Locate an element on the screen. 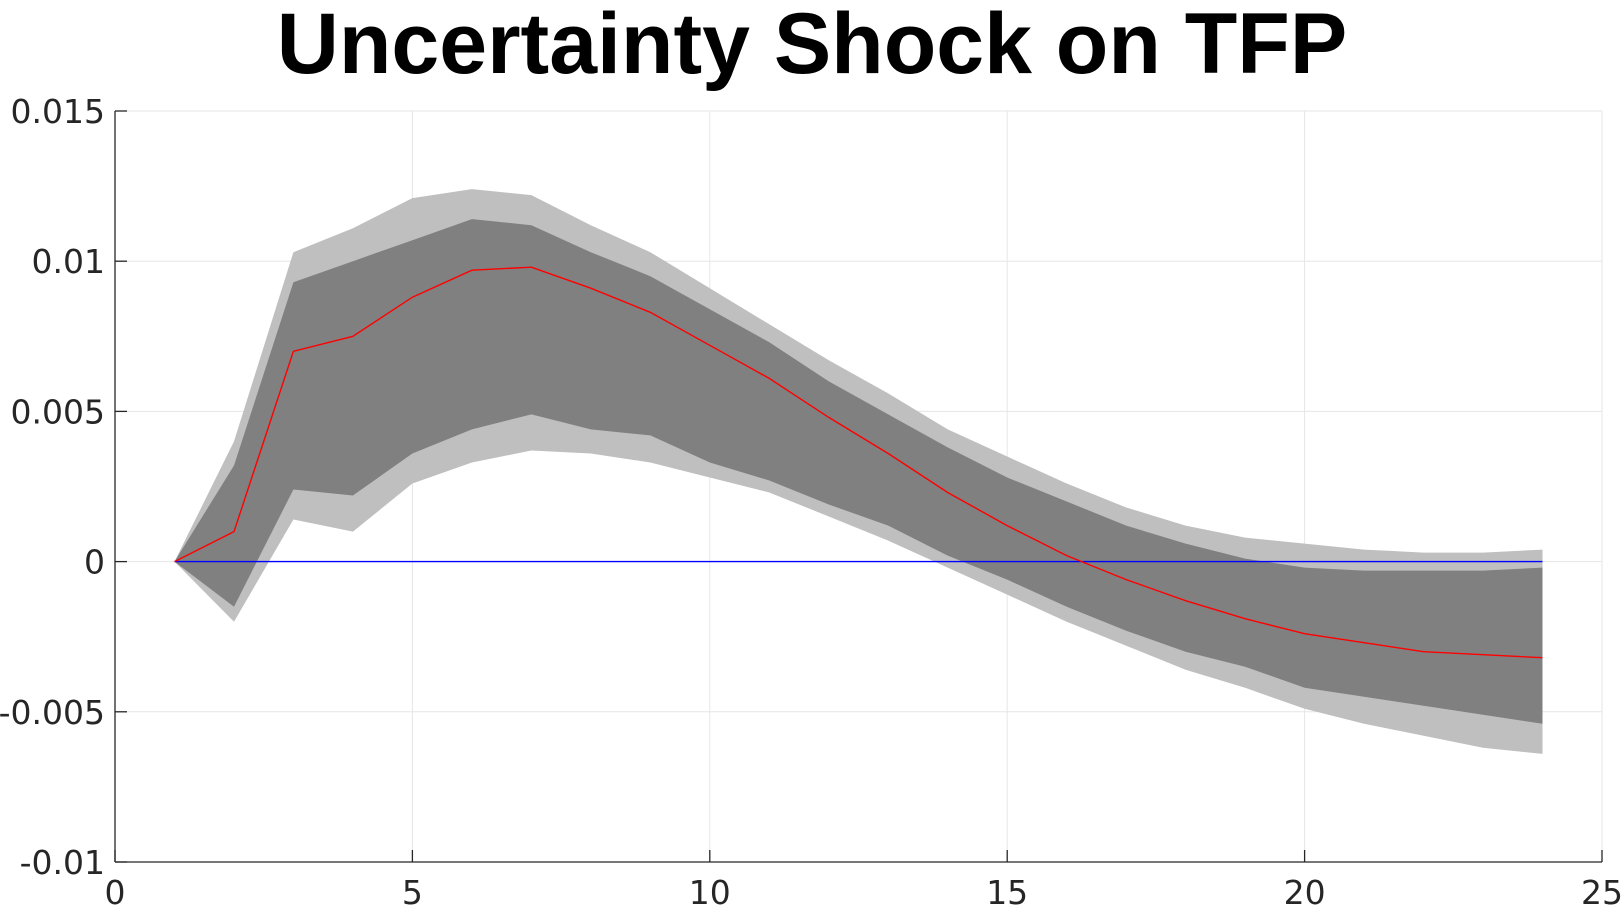 The image size is (1624, 914). y-tick-label: 0.005 is located at coordinates (58, 411).